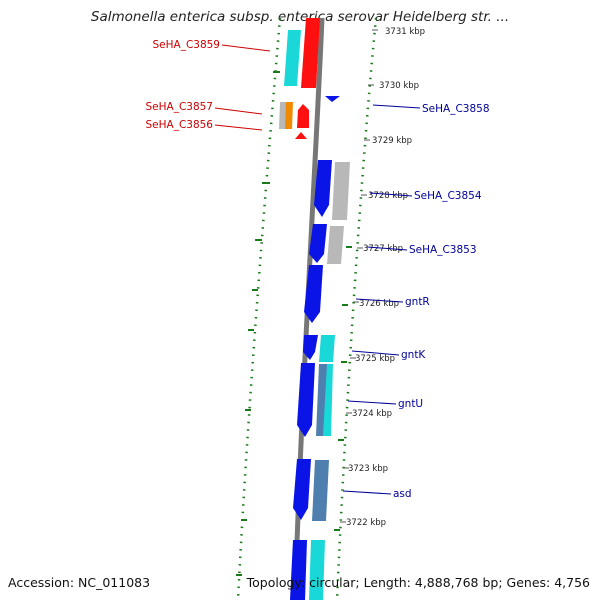 This screenshot has width=600, height=600. What do you see at coordinates (379, 304) in the screenshot?
I see `kbp-label-3726: 3726 kbp` at bounding box center [379, 304].